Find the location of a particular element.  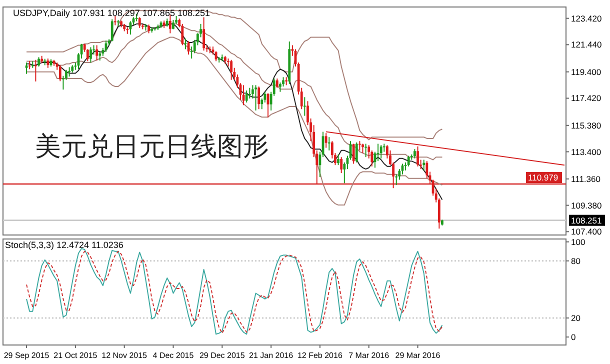

x-tick-label: 21 Jan 2016 is located at coordinates (271, 355).